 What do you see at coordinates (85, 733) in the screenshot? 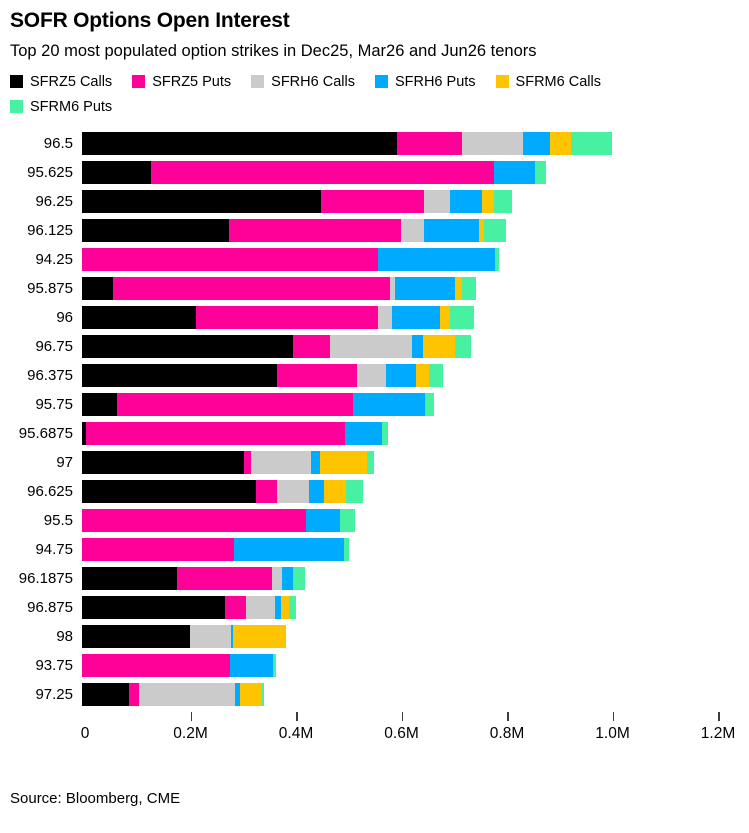
I see `x-tick-label: 0` at bounding box center [85, 733].